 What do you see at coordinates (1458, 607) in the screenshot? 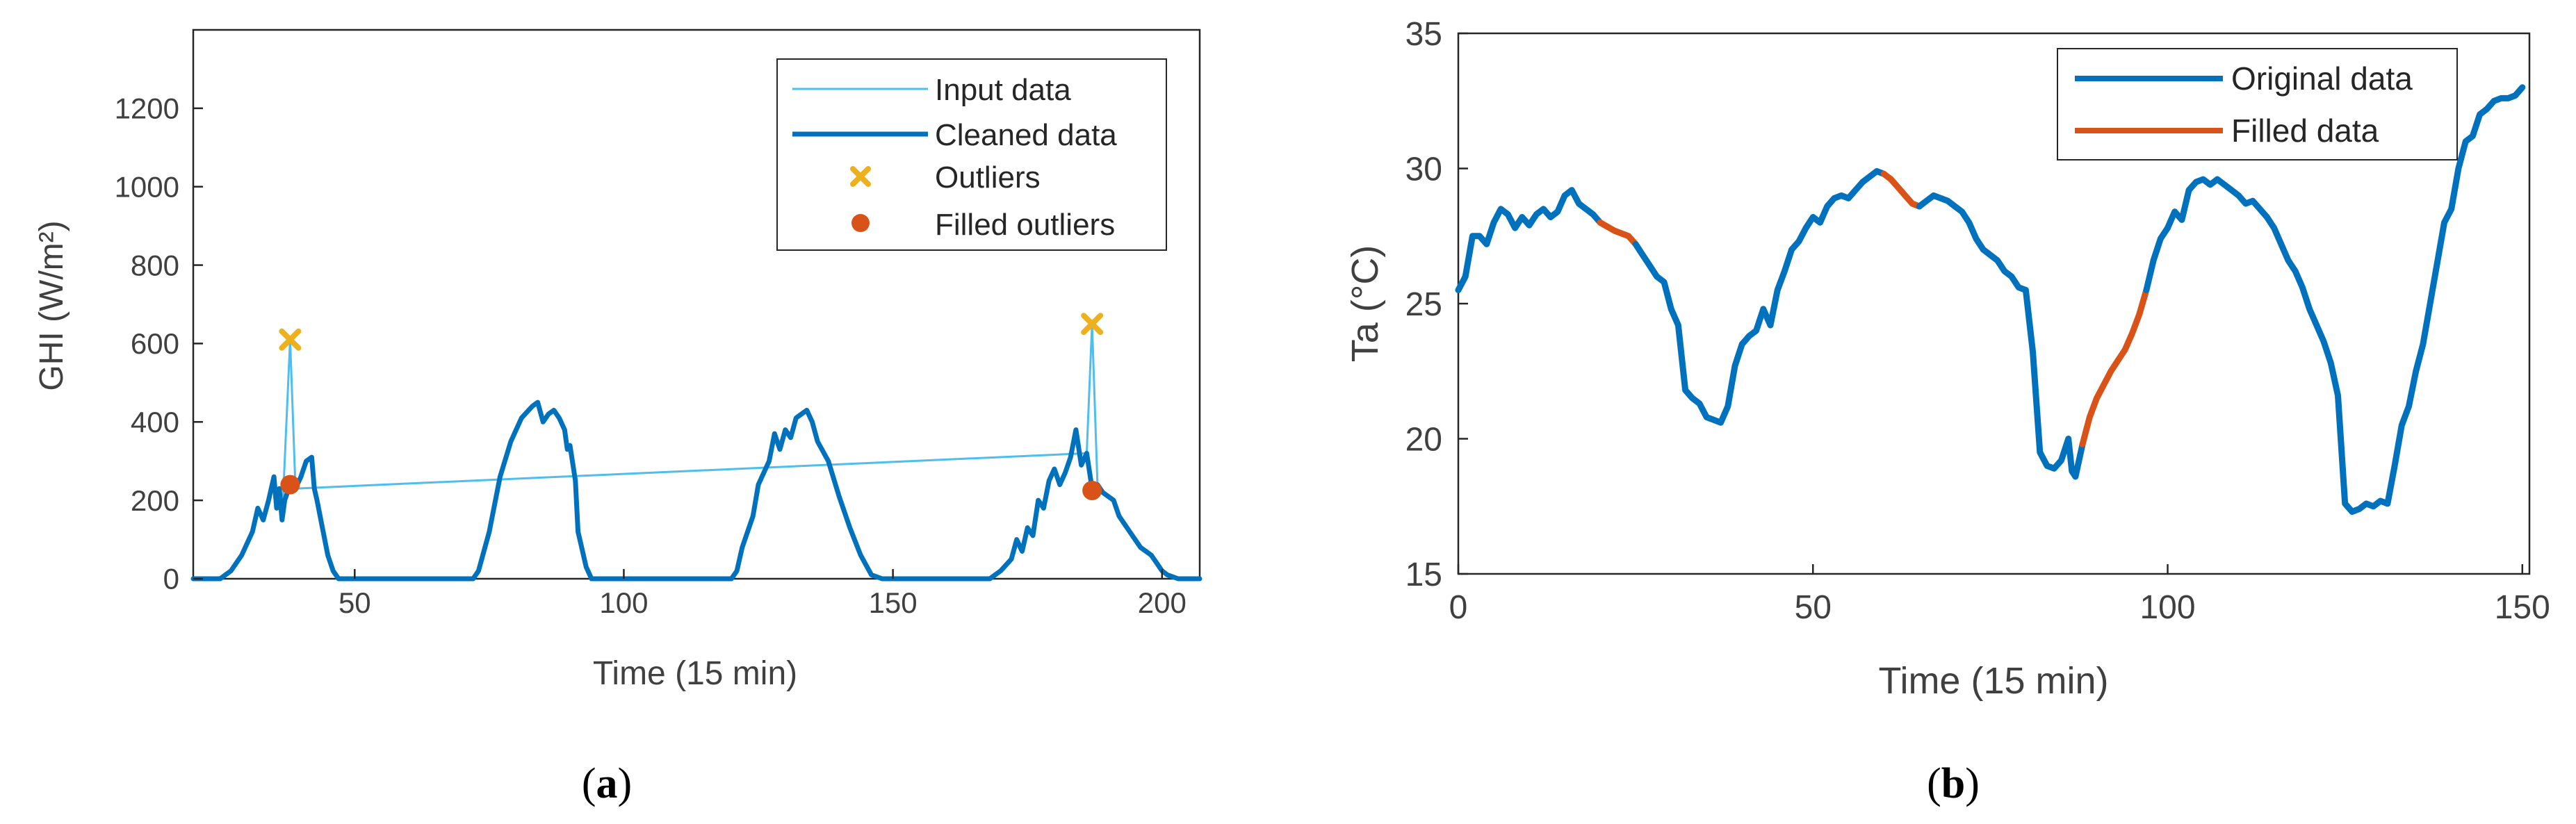
I see `x-tick-label-b-0: 0` at bounding box center [1458, 607].